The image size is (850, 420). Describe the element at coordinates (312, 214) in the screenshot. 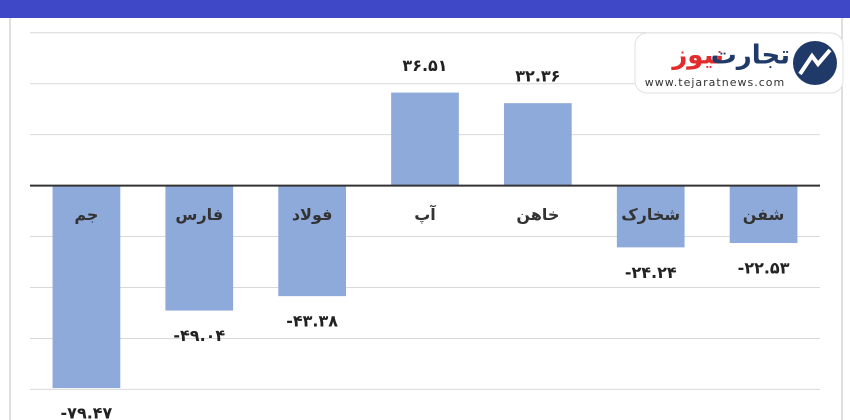

I see `category-label: فولاد` at that location.